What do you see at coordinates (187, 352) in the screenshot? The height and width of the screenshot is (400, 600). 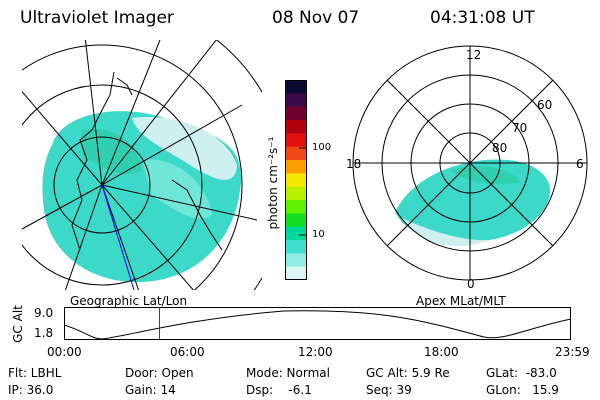 I see `time-tick-0600: 06:00` at bounding box center [187, 352].